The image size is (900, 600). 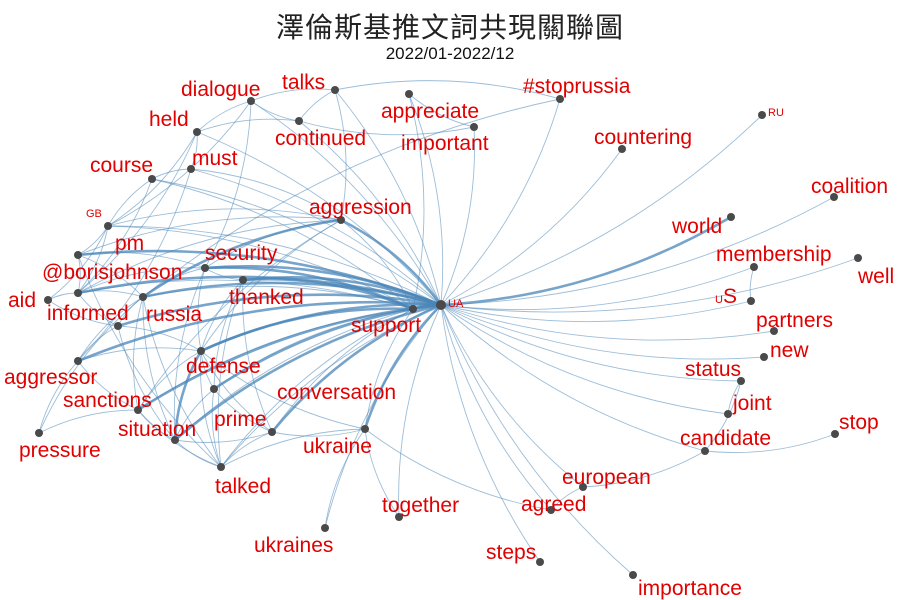 What do you see at coordinates (303, 82) in the screenshot?
I see `node-label-talks: talks` at bounding box center [303, 82].